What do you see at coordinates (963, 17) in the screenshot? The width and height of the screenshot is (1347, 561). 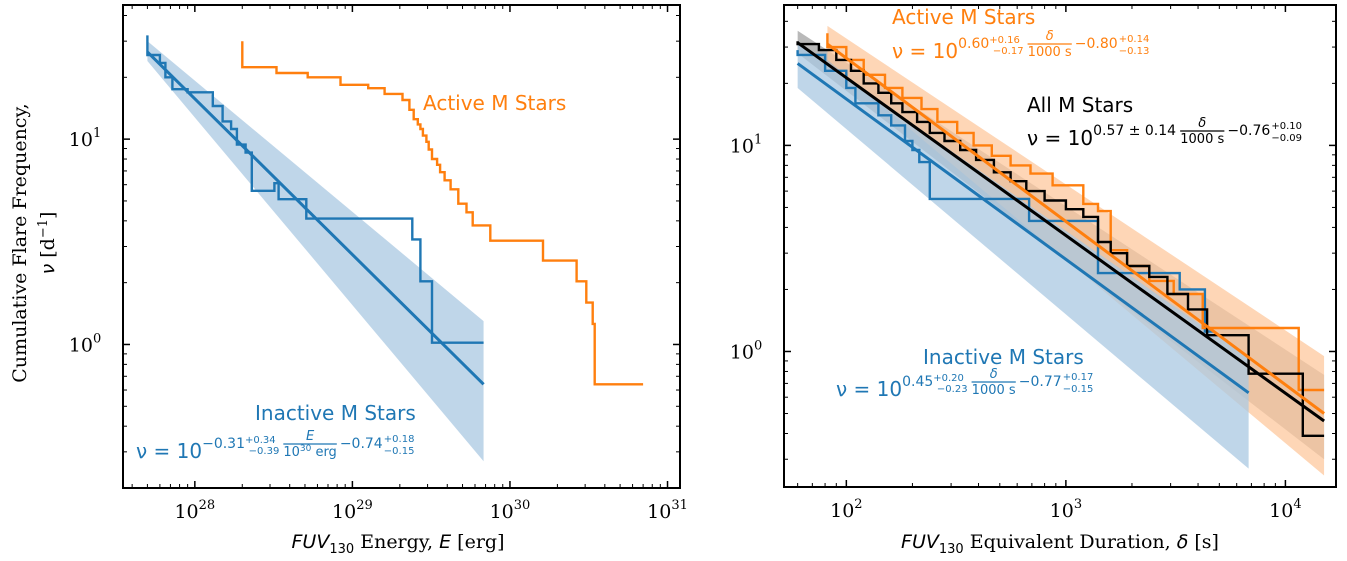 I see `right-active-label: Active M Stars` at bounding box center [963, 17].